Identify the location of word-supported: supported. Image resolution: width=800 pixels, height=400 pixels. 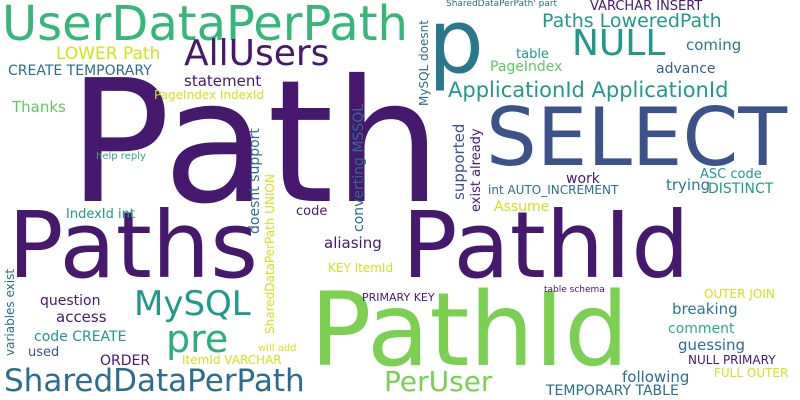
(459, 161).